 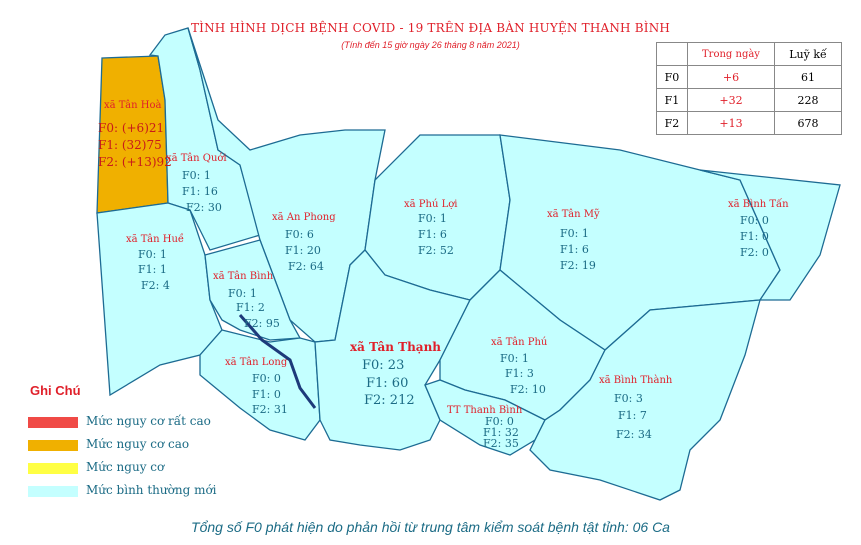 I want to click on tan-hoa-f0: F0: (+6)21, so click(x=131, y=128).